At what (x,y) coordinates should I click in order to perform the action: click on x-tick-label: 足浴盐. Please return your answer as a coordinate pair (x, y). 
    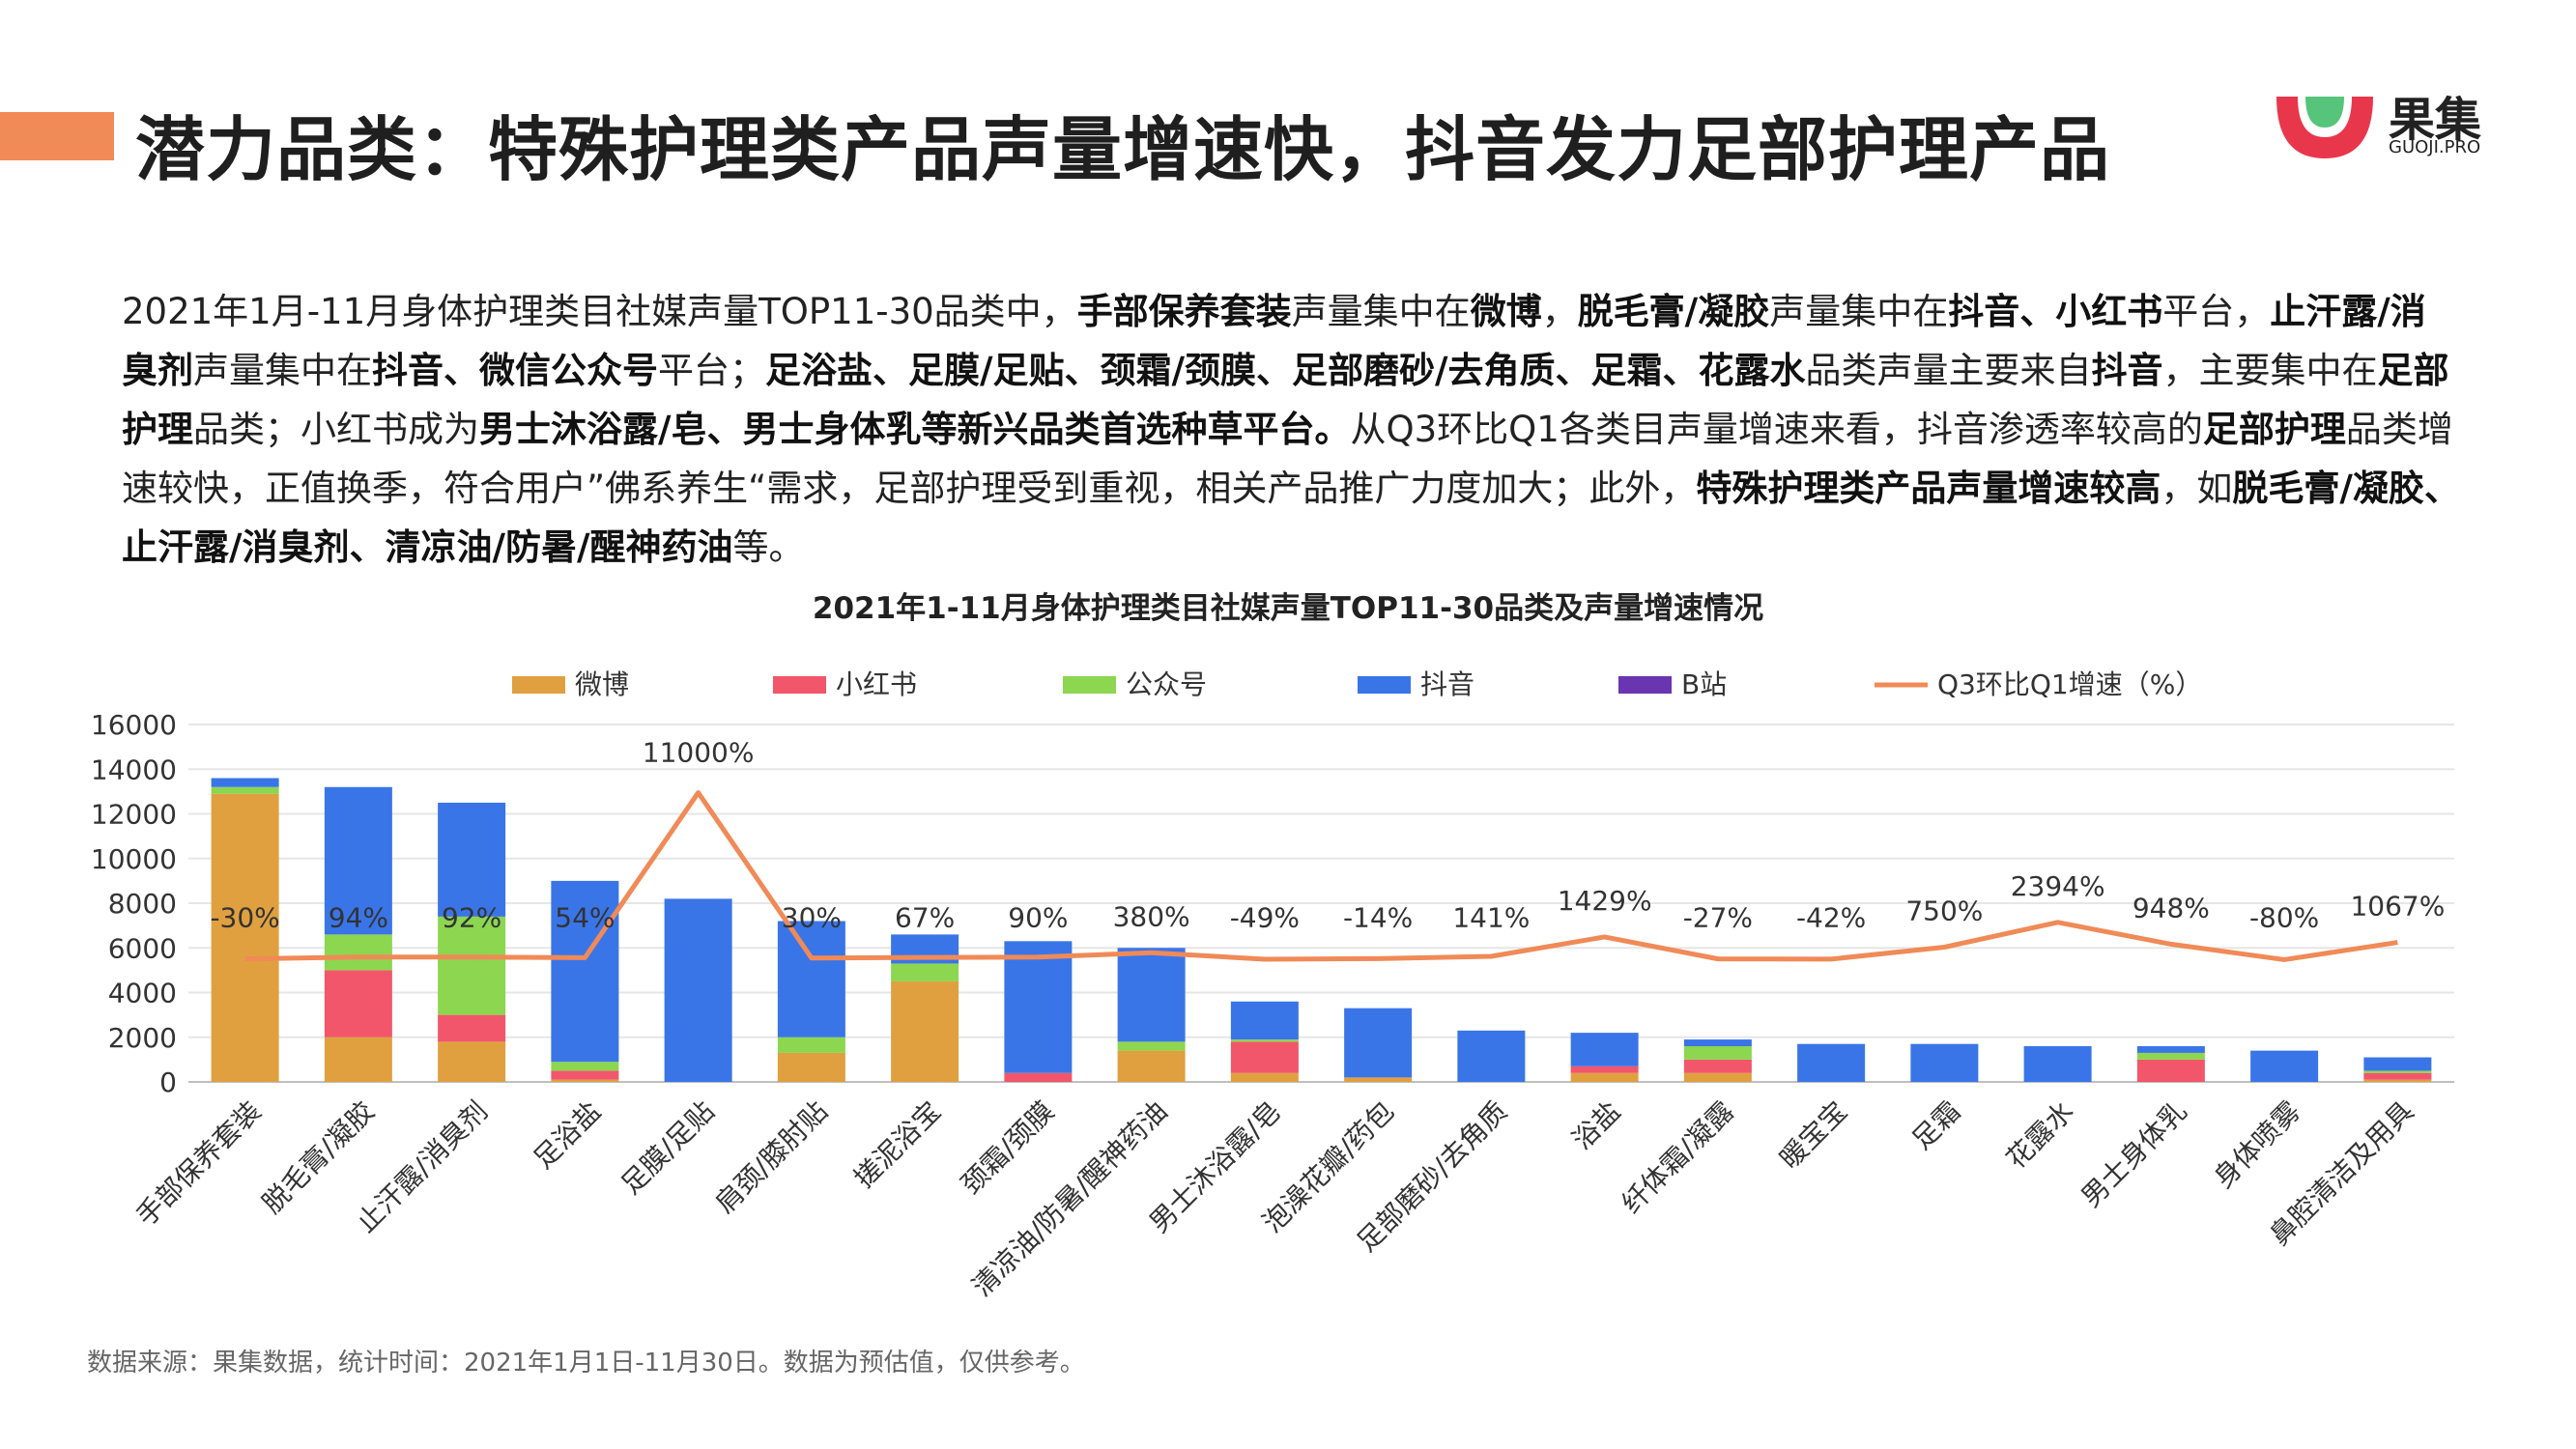
    Looking at the image, I should click on (568, 1135).